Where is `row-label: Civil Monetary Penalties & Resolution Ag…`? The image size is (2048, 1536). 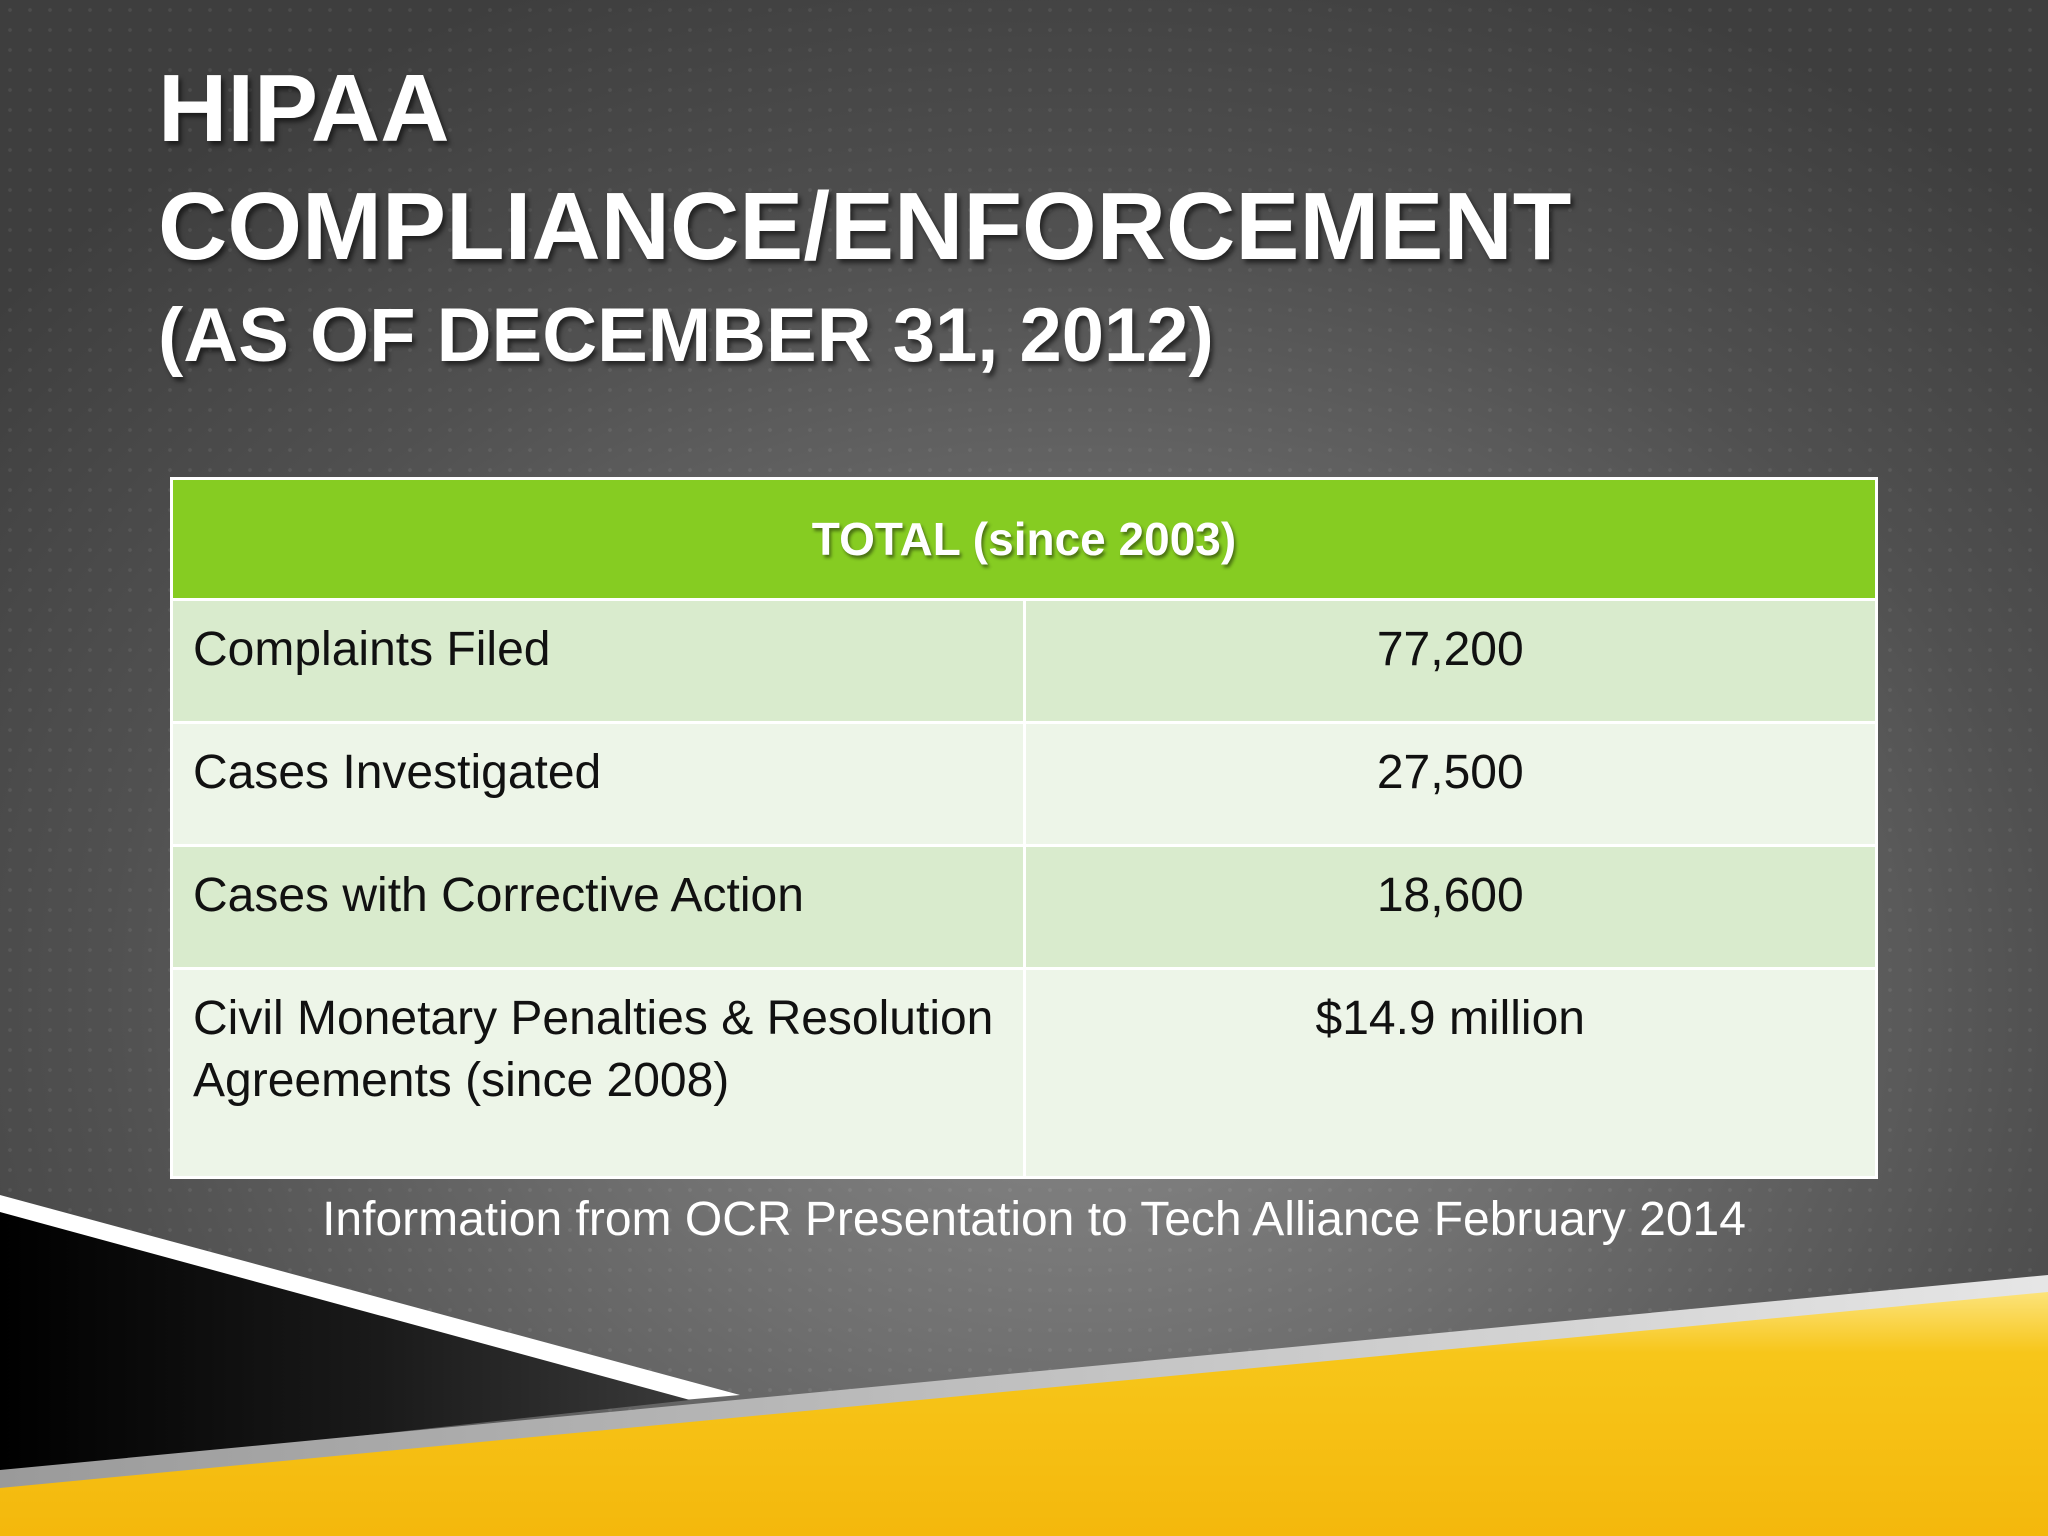 row-label: Civil Monetary Penalties & Resolution Ag… is located at coordinates (598, 1073).